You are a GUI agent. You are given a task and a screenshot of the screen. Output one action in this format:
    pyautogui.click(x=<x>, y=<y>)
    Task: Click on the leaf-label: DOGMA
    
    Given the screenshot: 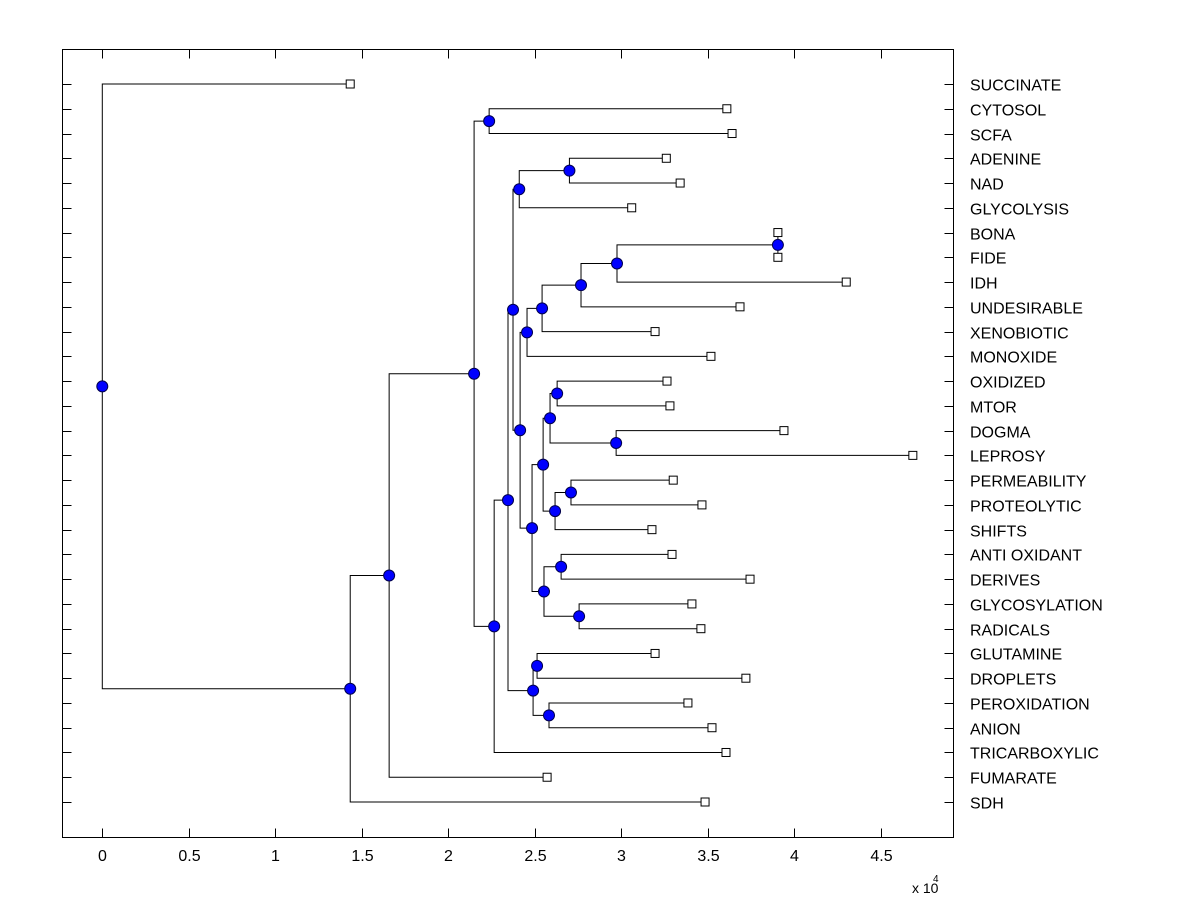 What is the action you would take?
    pyautogui.click(x=1000, y=433)
    